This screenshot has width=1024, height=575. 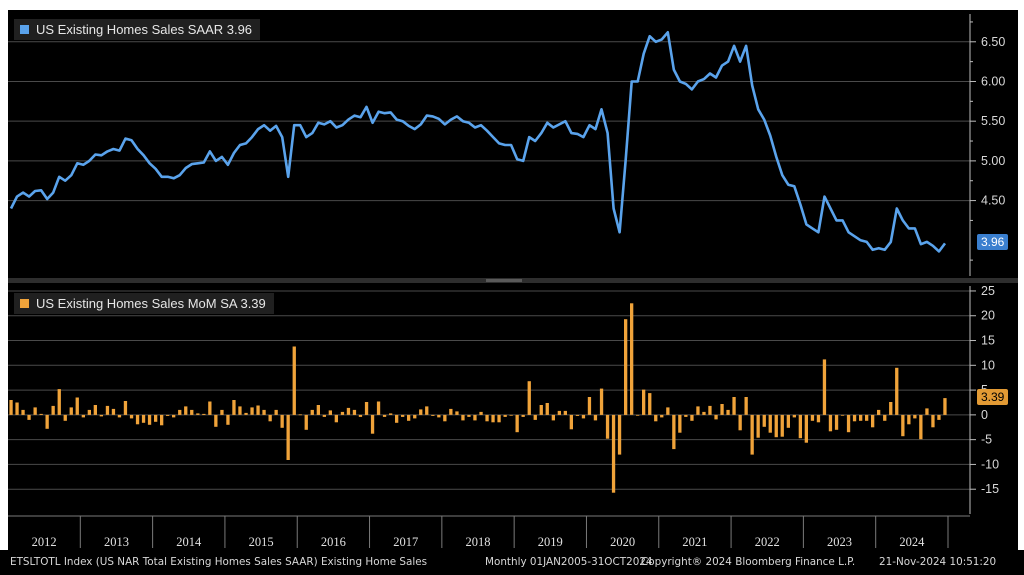 What do you see at coordinates (984, 399) in the screenshot?
I see `lower-panel-y-axis: -15-10-50510152025` at bounding box center [984, 399].